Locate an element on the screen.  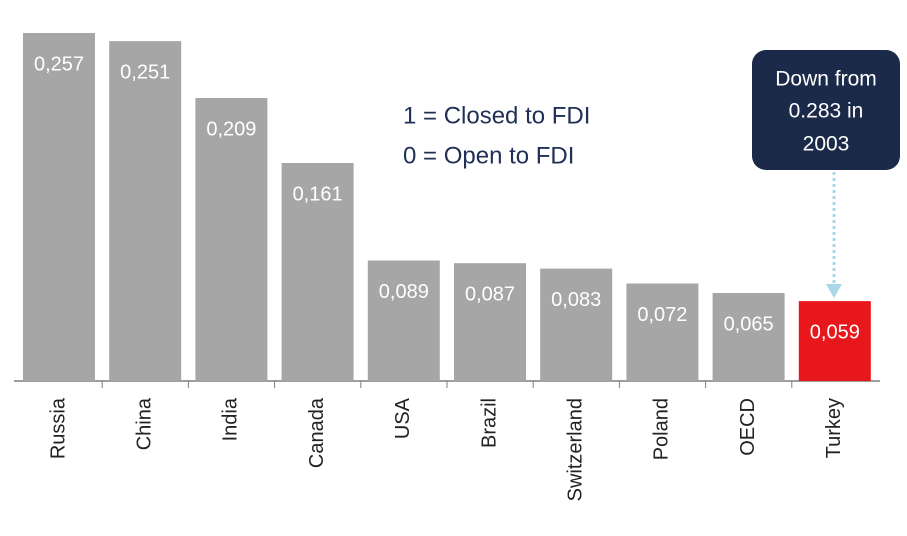
value-label: 0,089 is located at coordinates (404, 292).